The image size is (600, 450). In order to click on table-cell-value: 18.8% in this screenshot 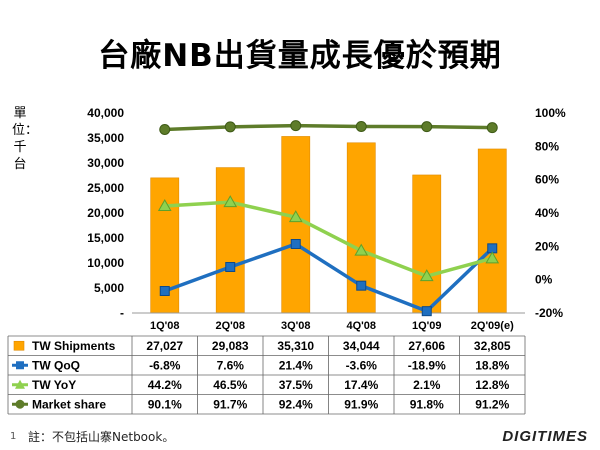, I will do `click(492, 365)`.